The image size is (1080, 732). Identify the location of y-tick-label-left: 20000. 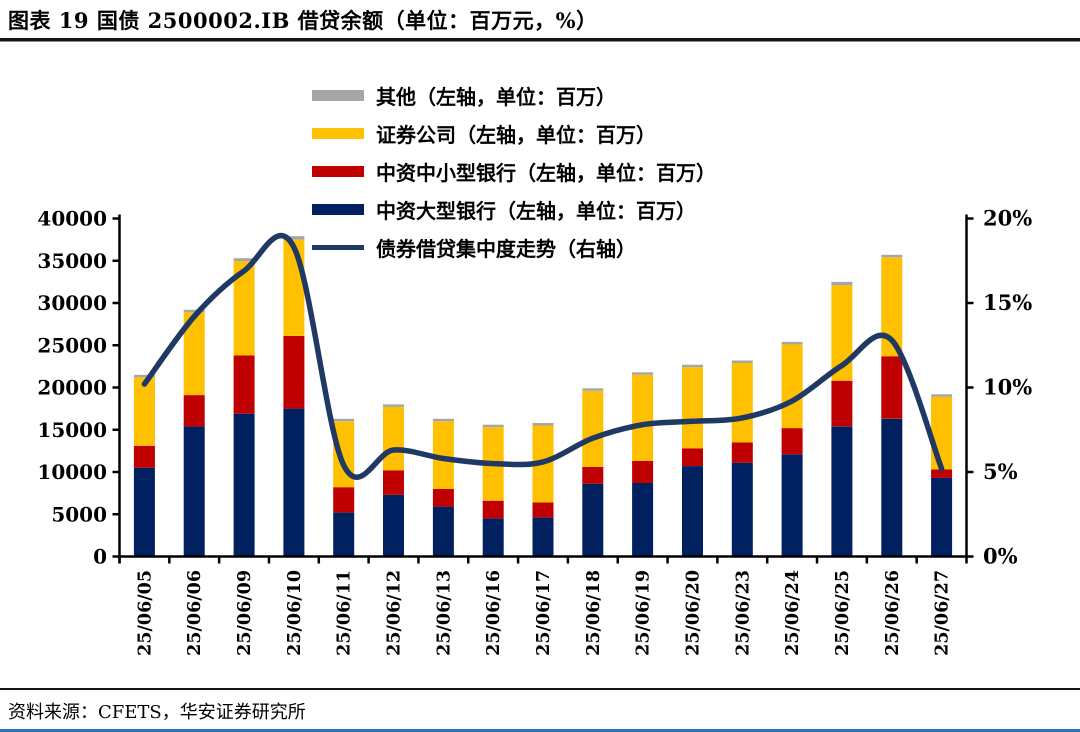
(72, 388).